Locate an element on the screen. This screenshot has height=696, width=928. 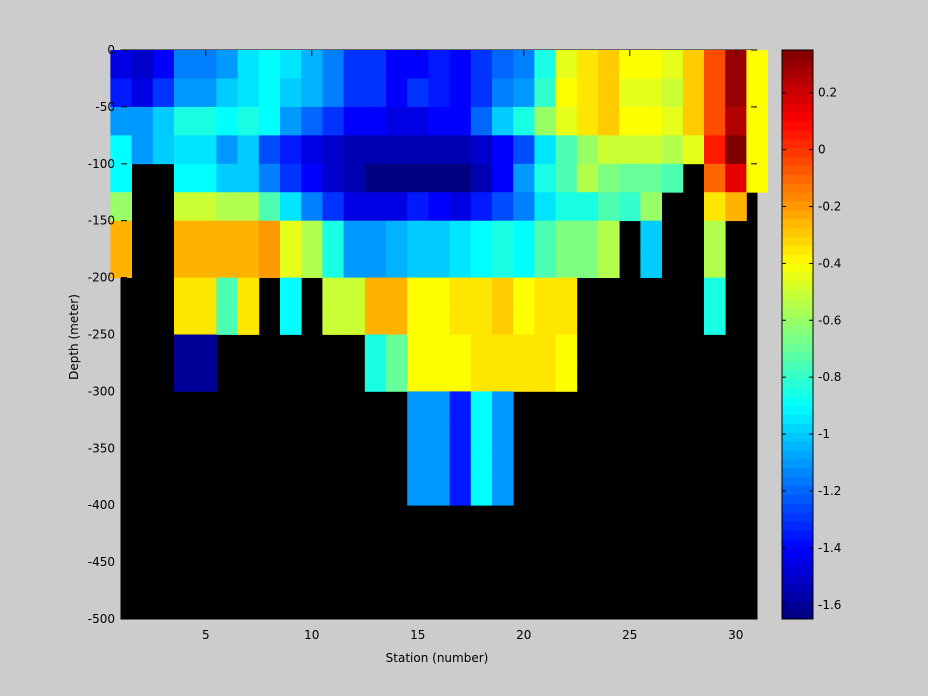
y-tick-label: -300 is located at coordinates (101, 391).